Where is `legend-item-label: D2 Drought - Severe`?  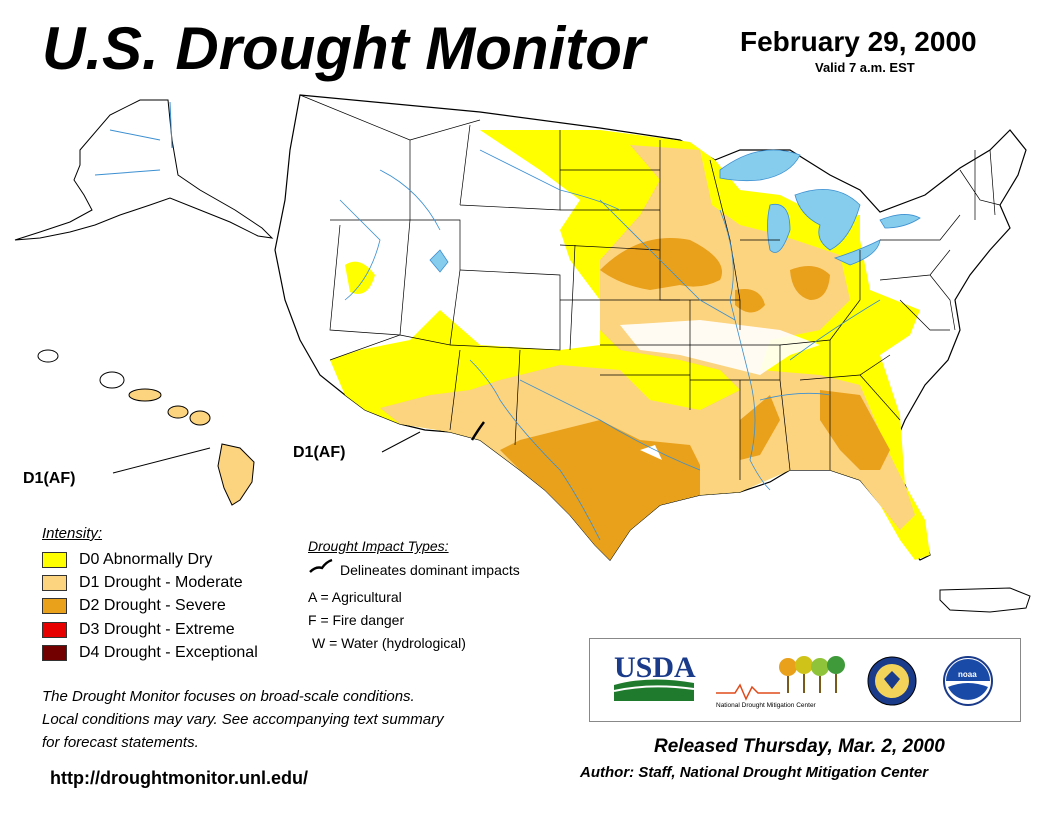 legend-item-label: D2 Drought - Severe is located at coordinates (152, 605).